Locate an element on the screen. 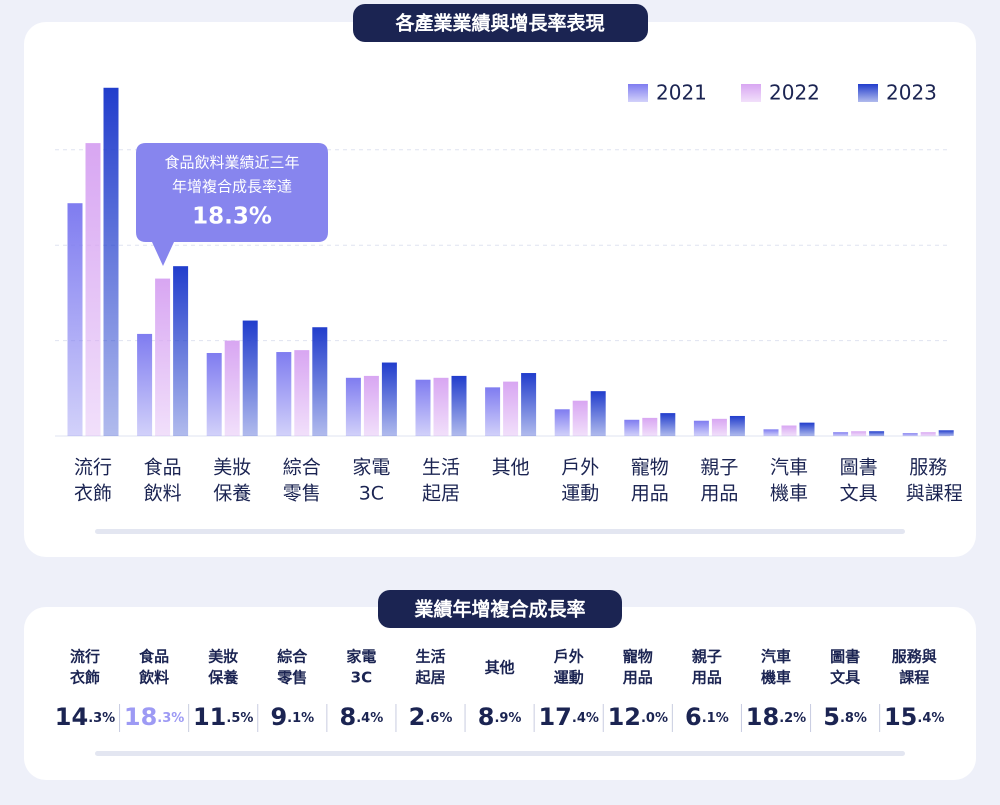 The width and height of the screenshot is (1000, 805). annotation: 年增複合成長率達 is located at coordinates (232, 187).